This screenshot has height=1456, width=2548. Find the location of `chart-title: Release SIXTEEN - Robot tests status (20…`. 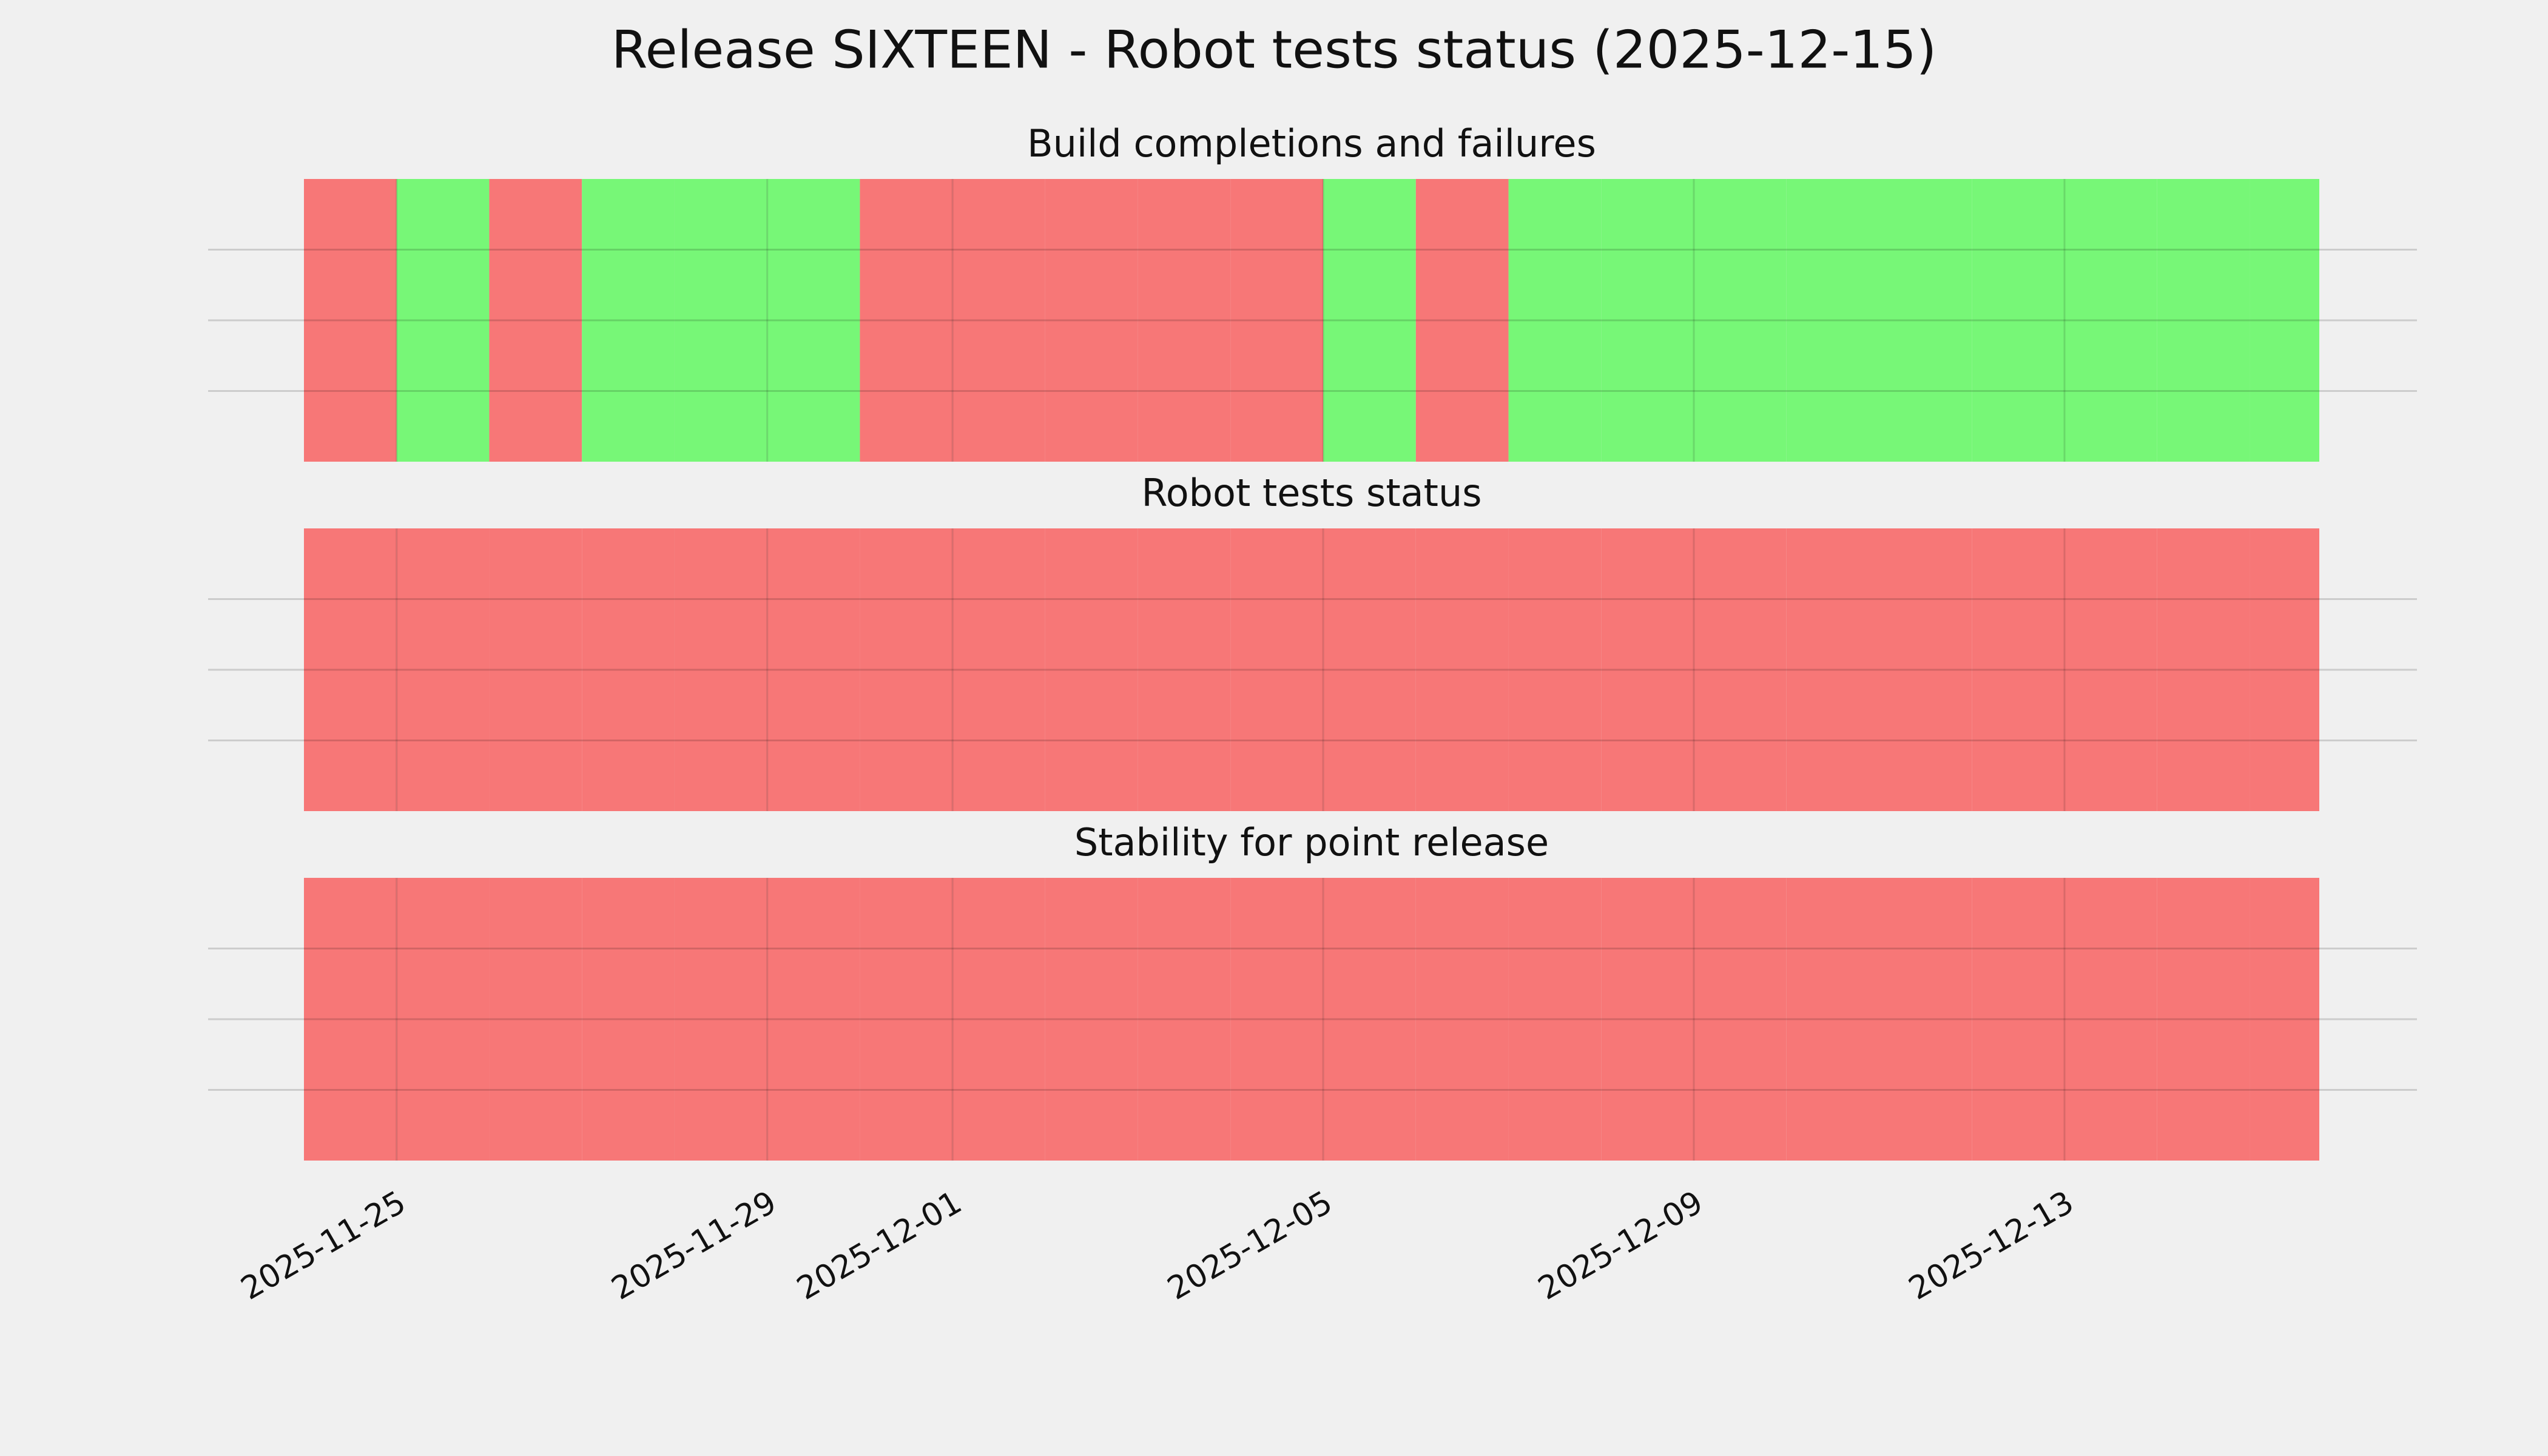

chart-title: Release SIXTEEN - Robot tests status (20… is located at coordinates (1274, 49).